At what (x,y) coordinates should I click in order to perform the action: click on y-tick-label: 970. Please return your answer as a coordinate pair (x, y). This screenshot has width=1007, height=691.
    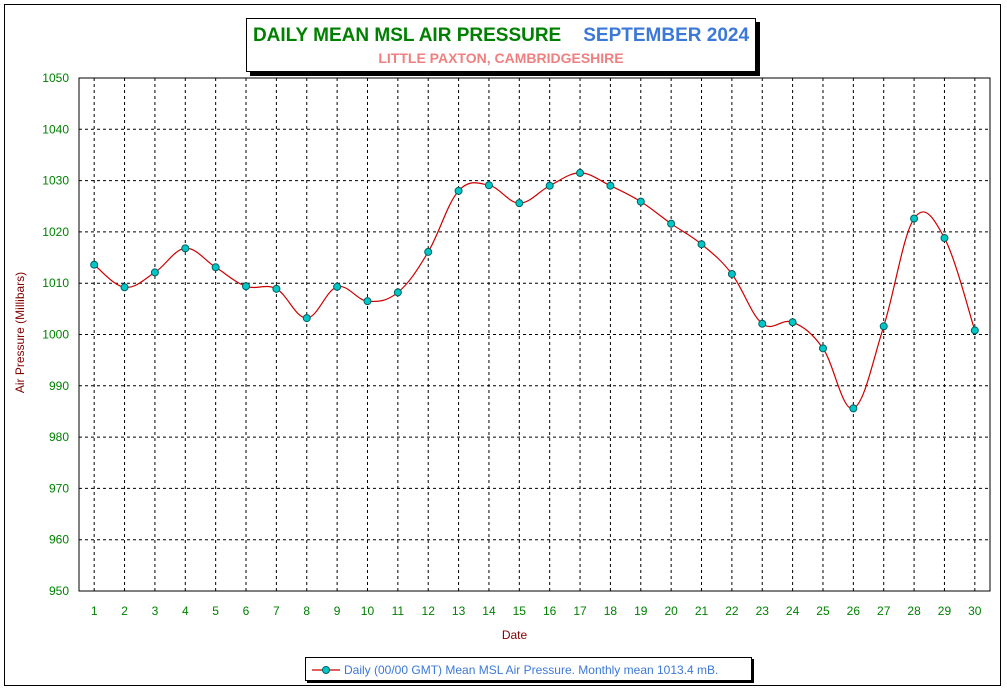
    Looking at the image, I should click on (59, 488).